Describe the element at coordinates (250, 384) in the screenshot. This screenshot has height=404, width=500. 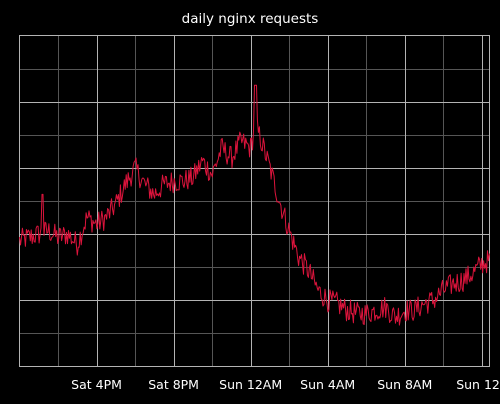
I see `x-tick-label: Sun 12AM` at that location.